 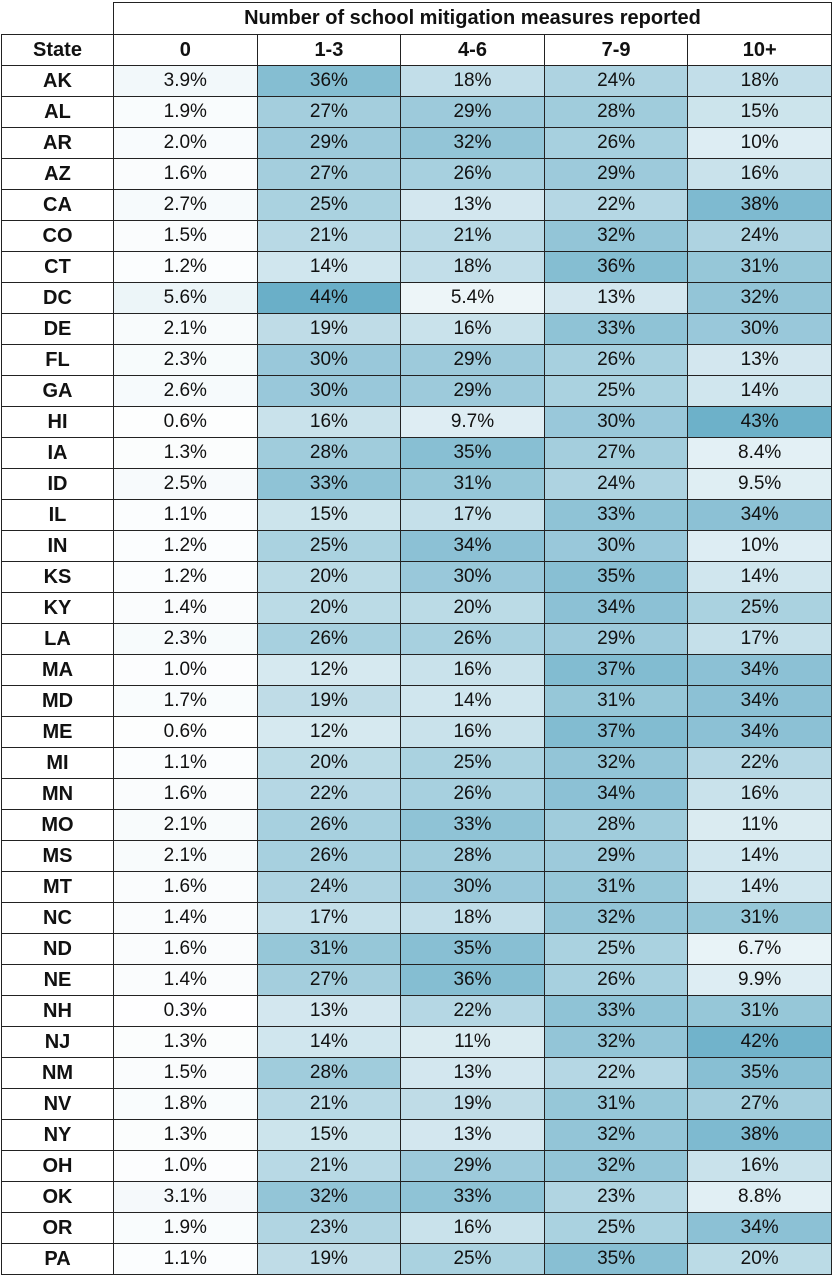 I want to click on state-label: OH, so click(x=57, y=1166).